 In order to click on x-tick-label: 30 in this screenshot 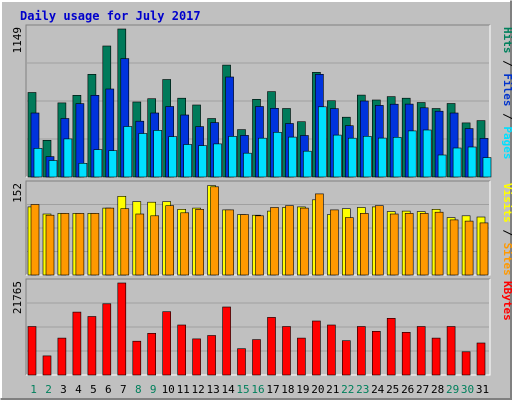, I will do `click(467, 389)`.